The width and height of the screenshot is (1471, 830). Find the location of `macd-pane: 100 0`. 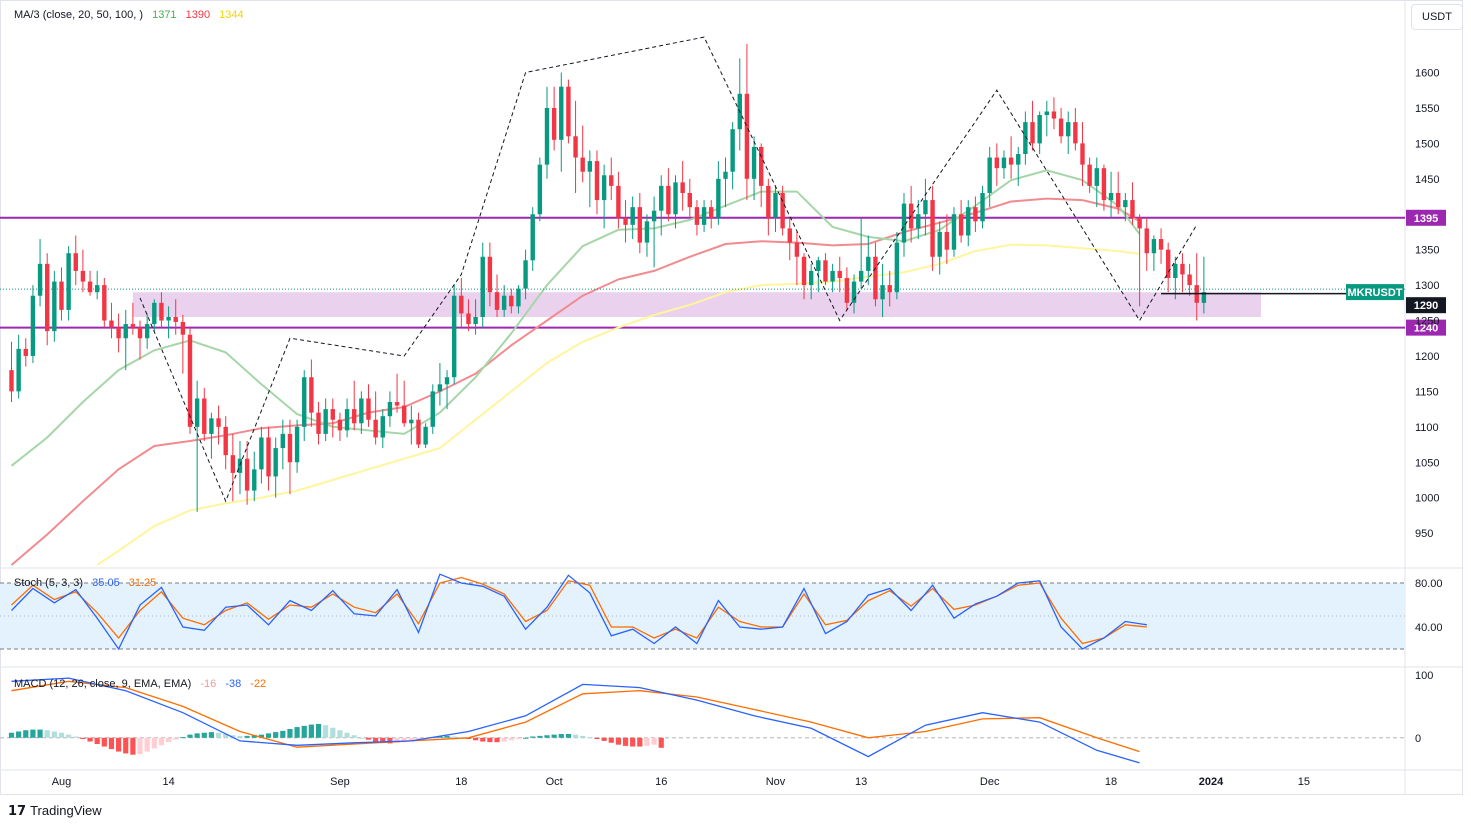

macd-pane: 100 0 is located at coordinates (716, 717).